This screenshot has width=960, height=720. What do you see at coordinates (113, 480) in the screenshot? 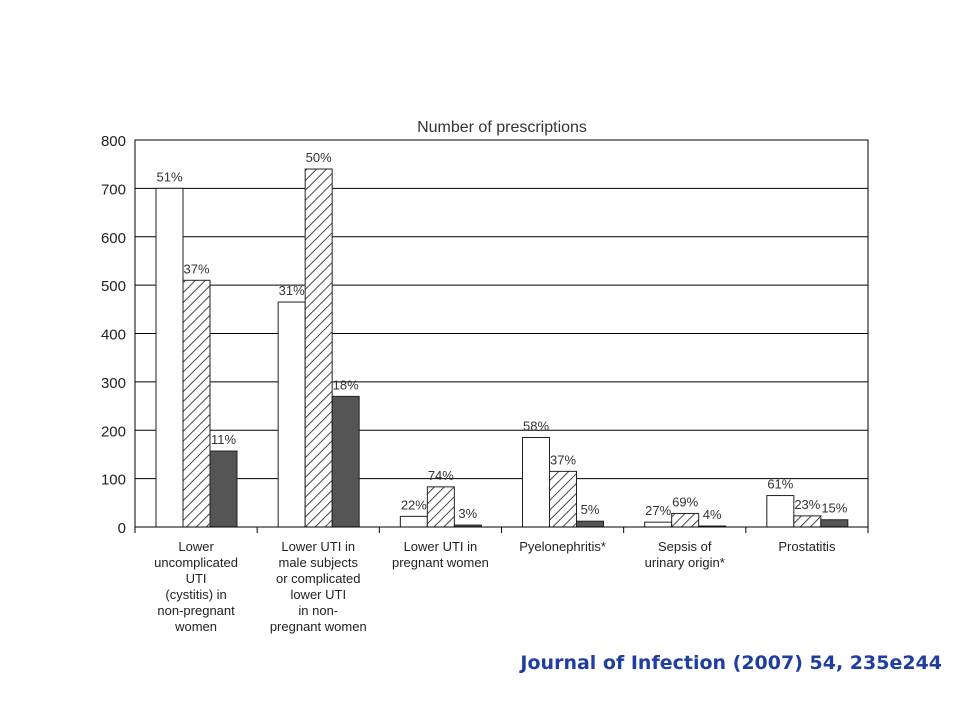
I see `y-tick-label: 100` at bounding box center [113, 480].